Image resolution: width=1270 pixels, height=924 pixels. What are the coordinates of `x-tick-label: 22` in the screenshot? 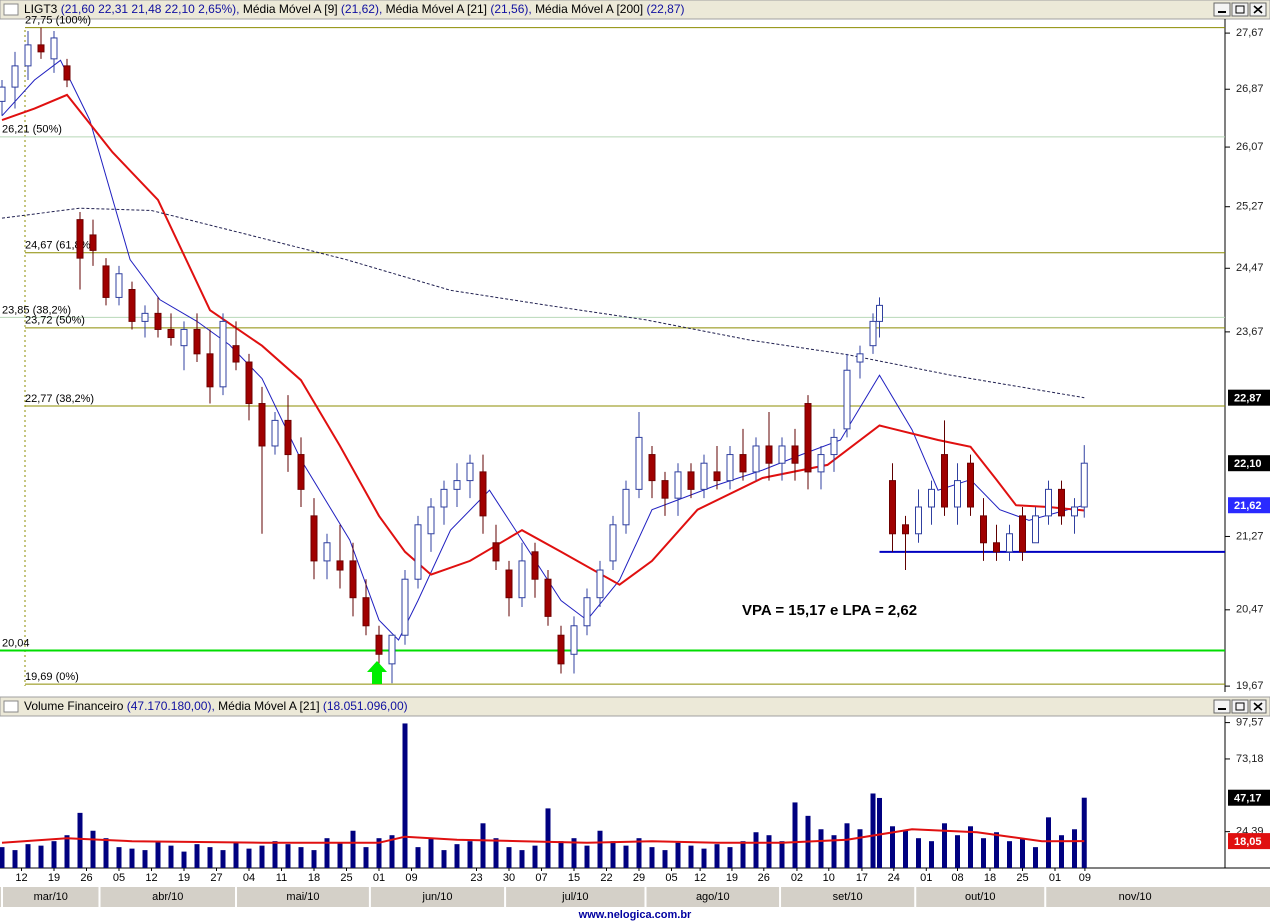 It's located at (606, 878).